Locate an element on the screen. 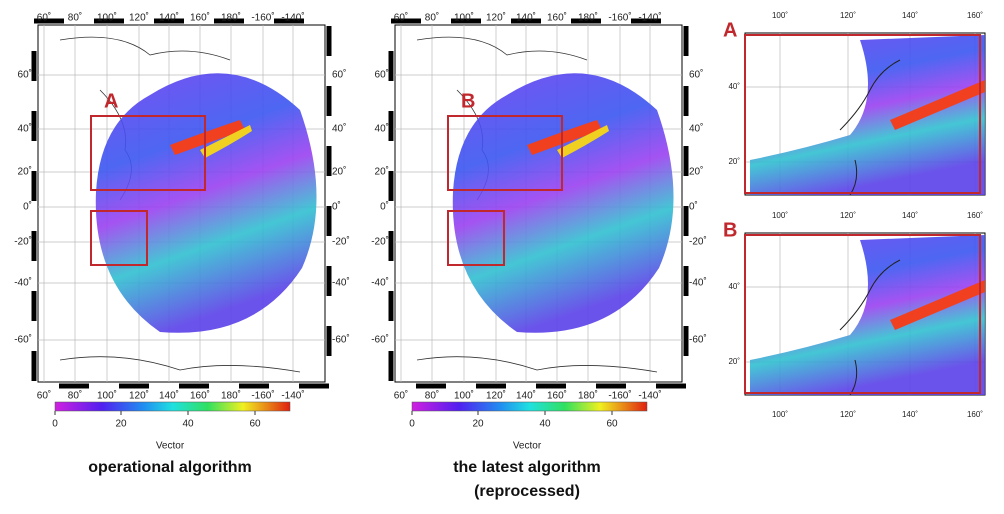 The width and height of the screenshot is (1004, 514). region-label: B is located at coordinates (468, 101).